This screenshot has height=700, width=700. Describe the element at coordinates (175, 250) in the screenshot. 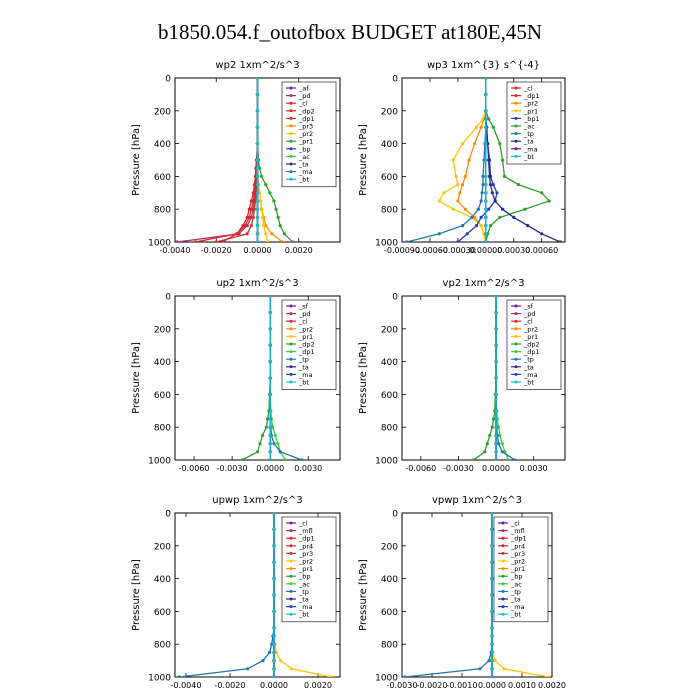

I see `x-tick-label: -0.0040` at that location.